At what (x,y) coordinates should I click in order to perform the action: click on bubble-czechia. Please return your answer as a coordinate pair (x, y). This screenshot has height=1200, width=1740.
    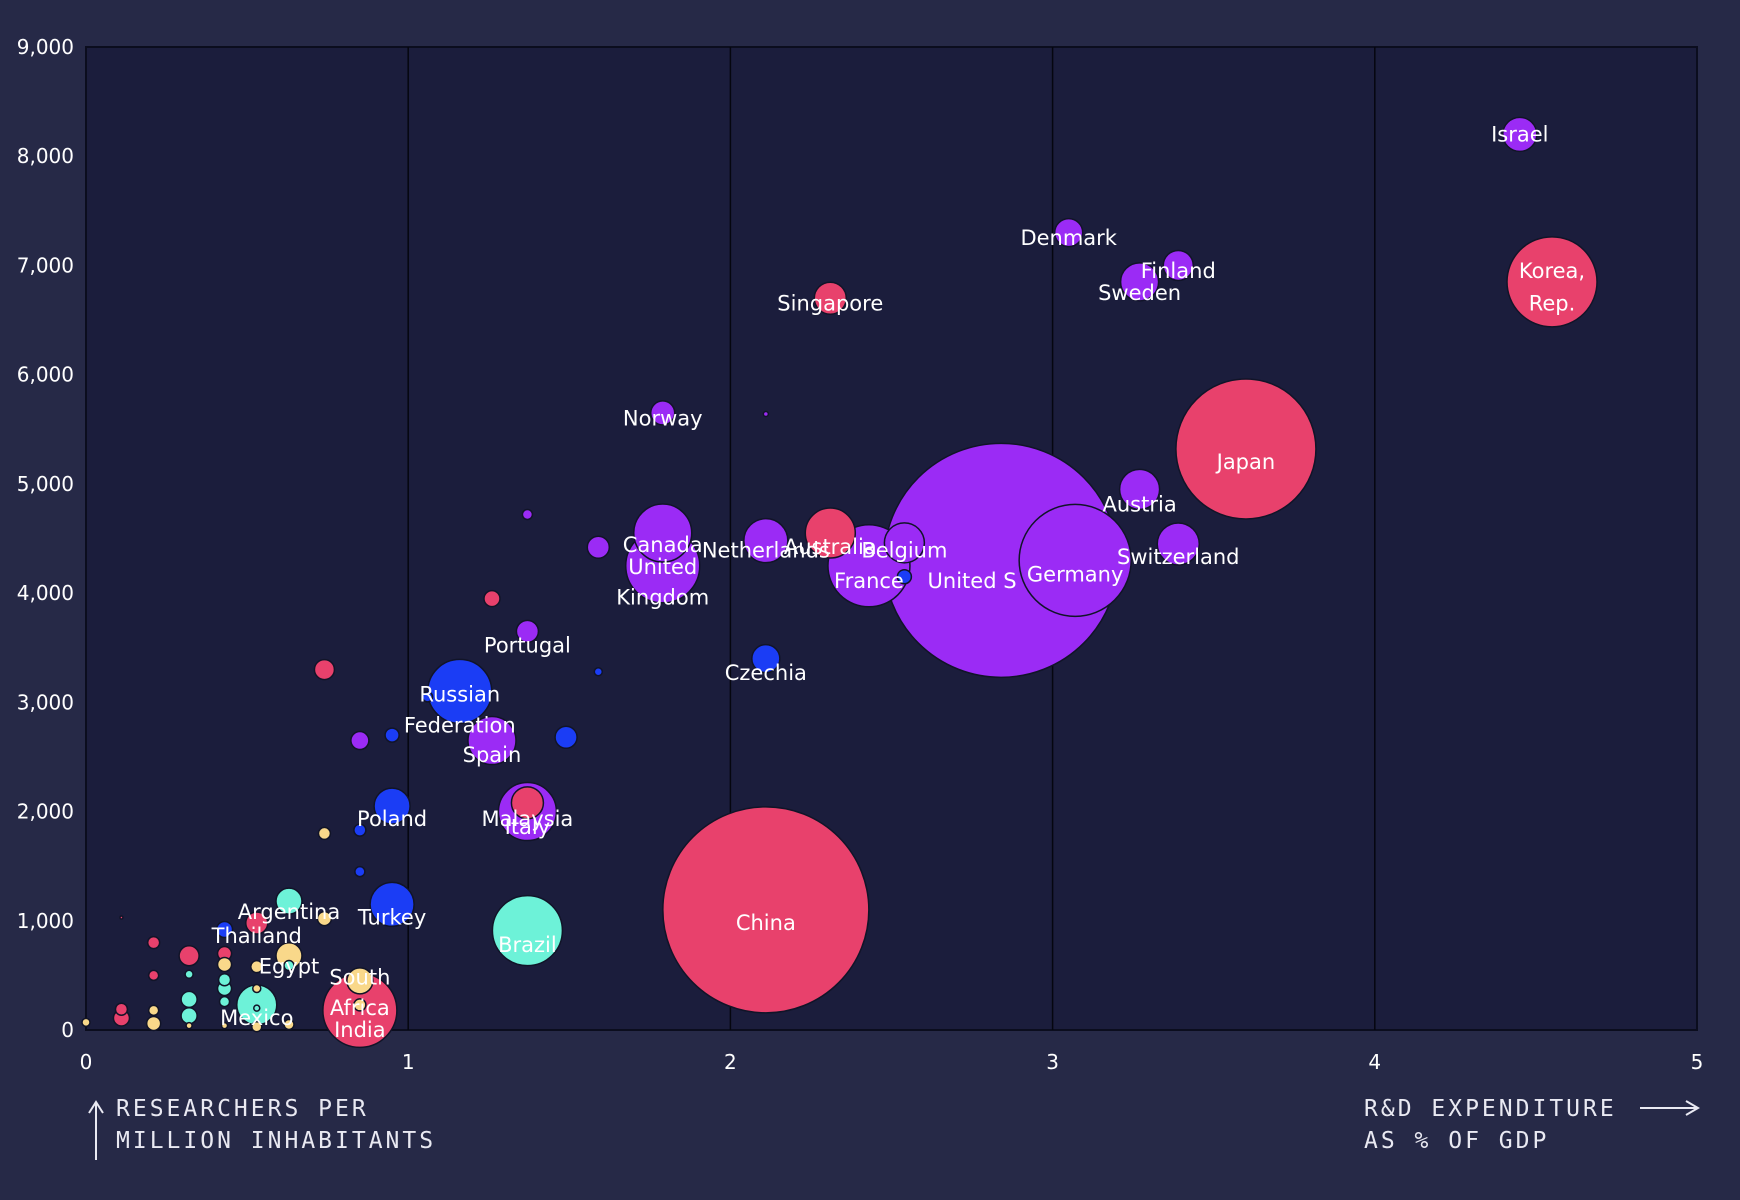
    Looking at the image, I should click on (766, 658).